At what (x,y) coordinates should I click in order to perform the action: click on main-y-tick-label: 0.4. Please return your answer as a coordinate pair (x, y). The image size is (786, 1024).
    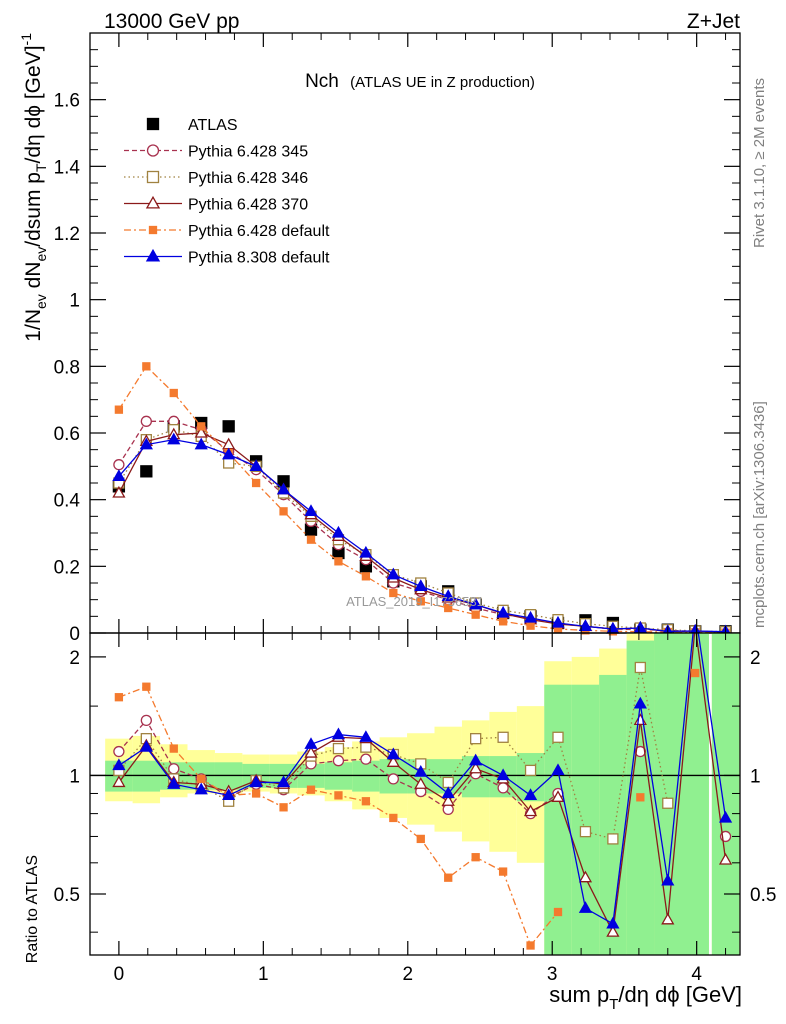
    Looking at the image, I should click on (67, 501).